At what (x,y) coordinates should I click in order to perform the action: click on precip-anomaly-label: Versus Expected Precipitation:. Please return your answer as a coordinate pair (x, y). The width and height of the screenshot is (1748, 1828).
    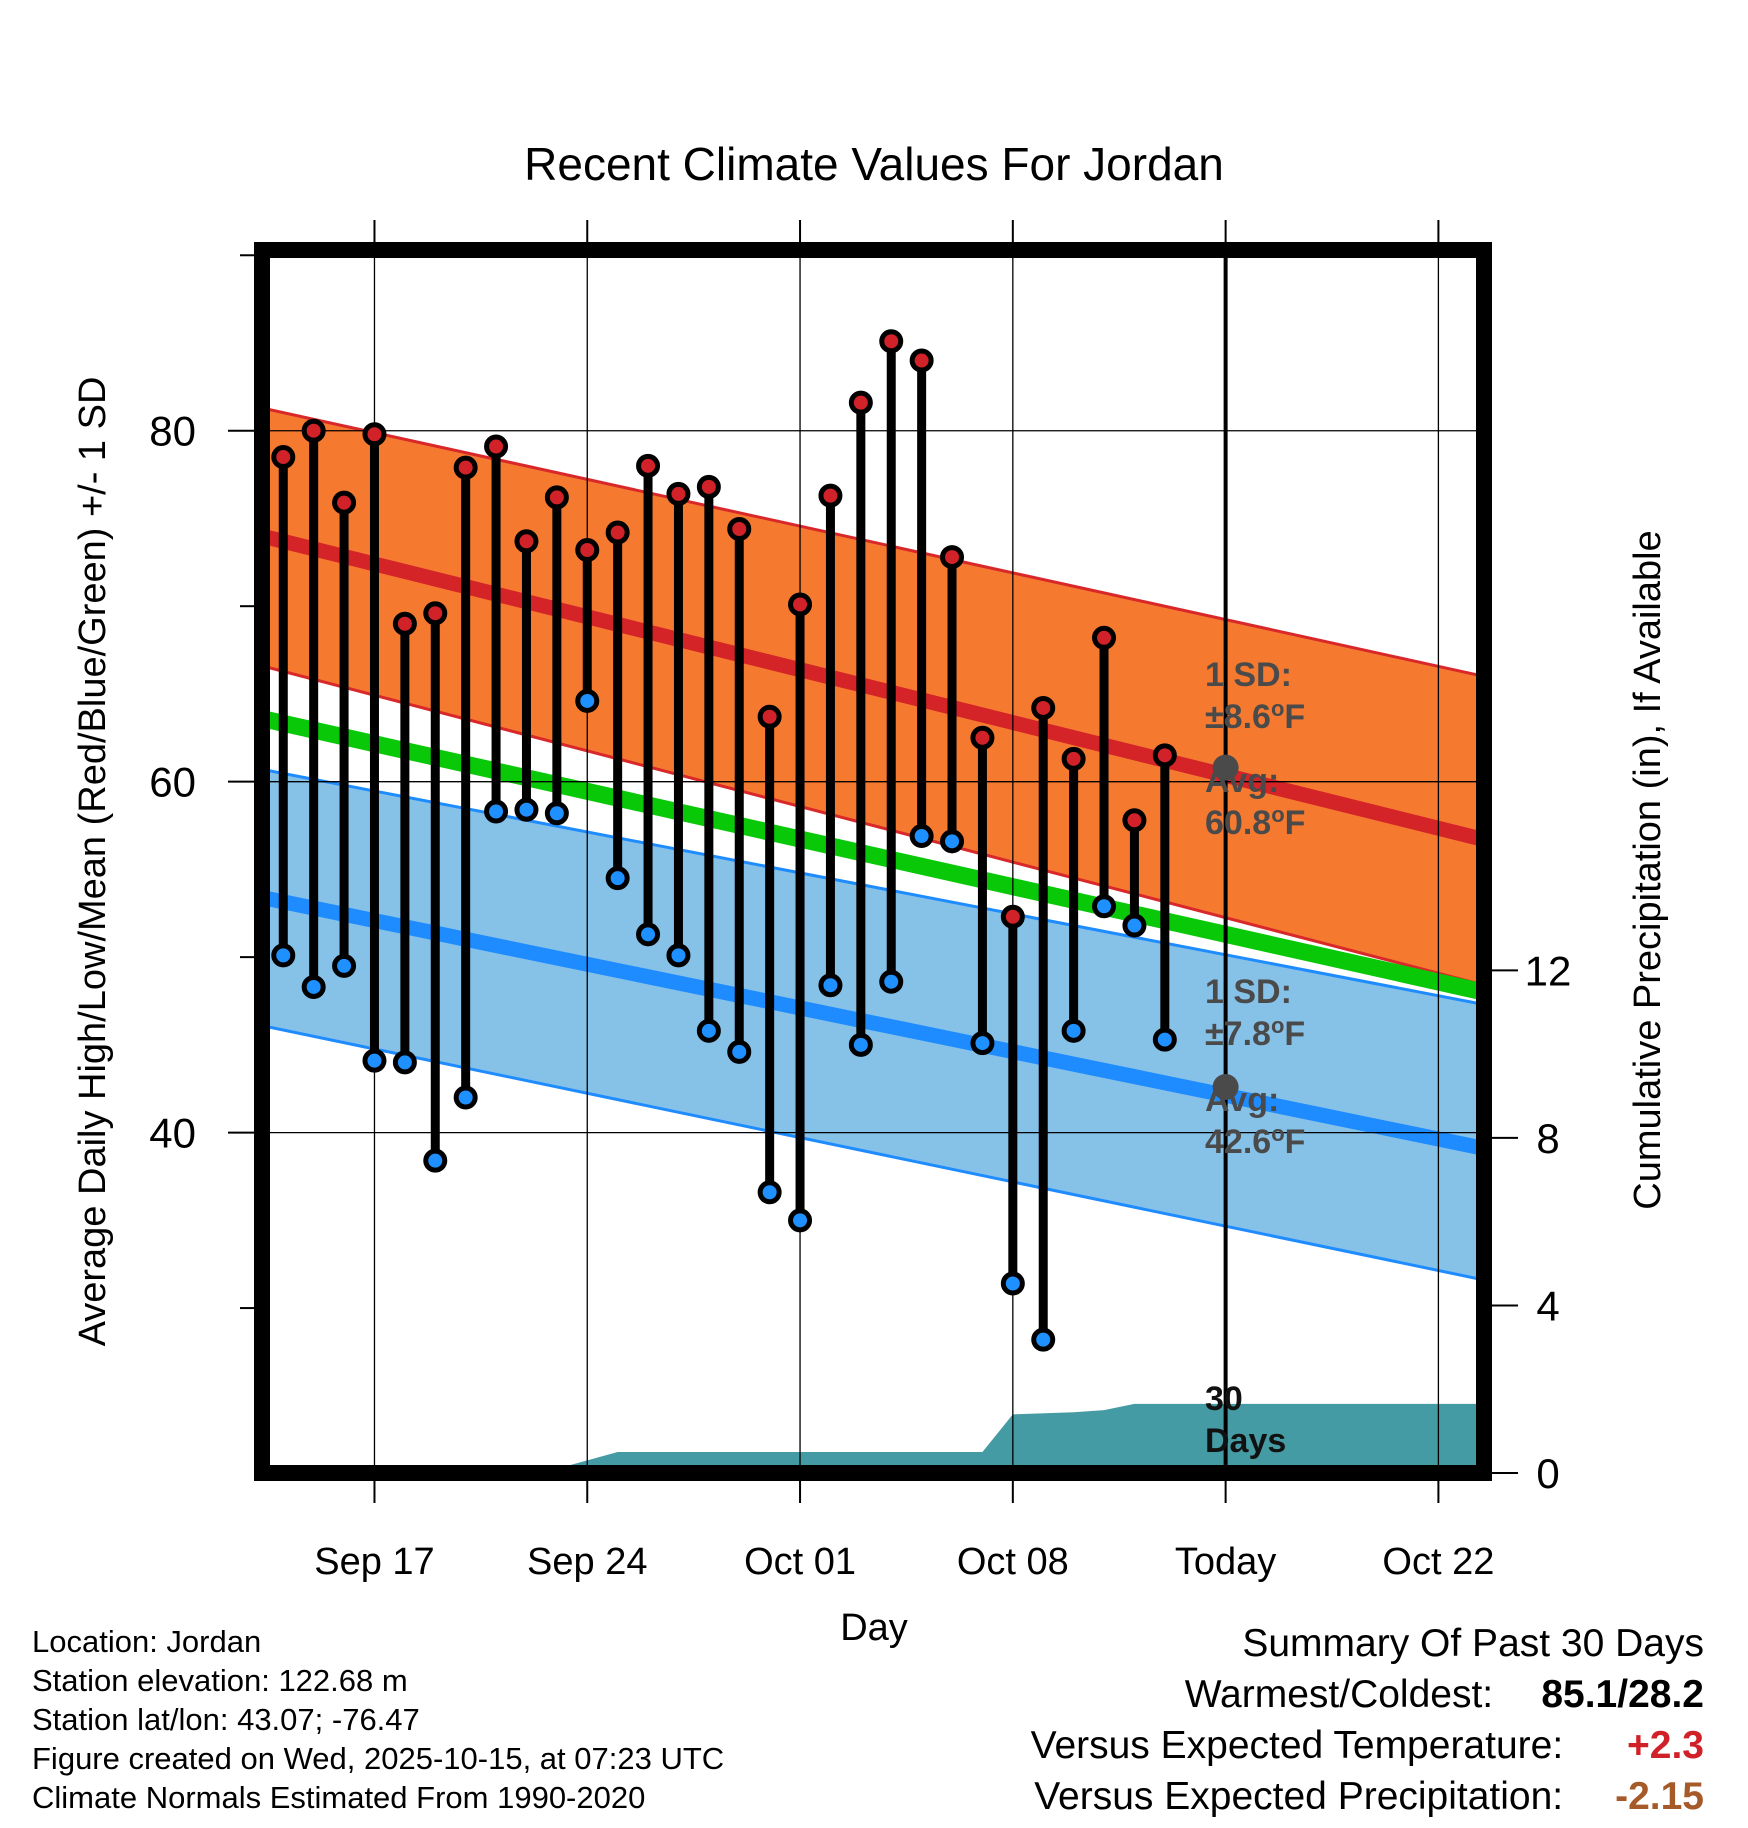
    Looking at the image, I should click on (1299, 1796).